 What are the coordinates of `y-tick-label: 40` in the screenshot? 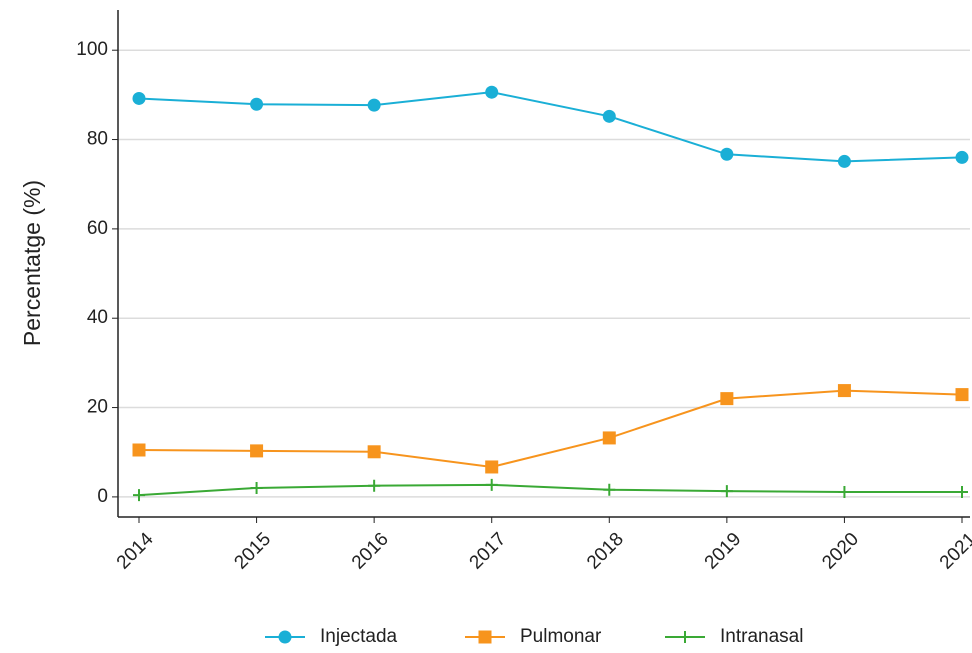 It's located at (97, 317).